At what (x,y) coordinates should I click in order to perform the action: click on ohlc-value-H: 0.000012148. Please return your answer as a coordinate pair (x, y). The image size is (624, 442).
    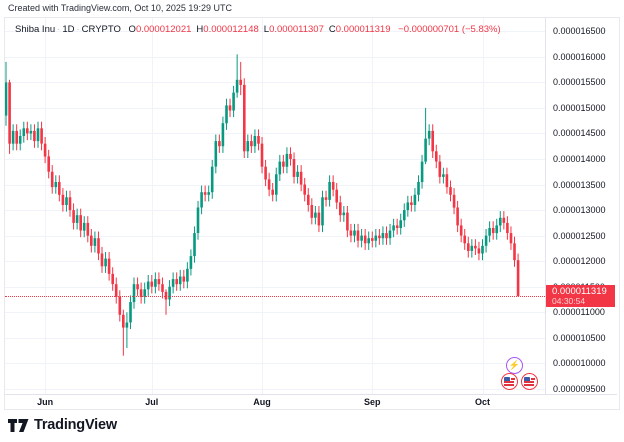
    Looking at the image, I should click on (231, 29).